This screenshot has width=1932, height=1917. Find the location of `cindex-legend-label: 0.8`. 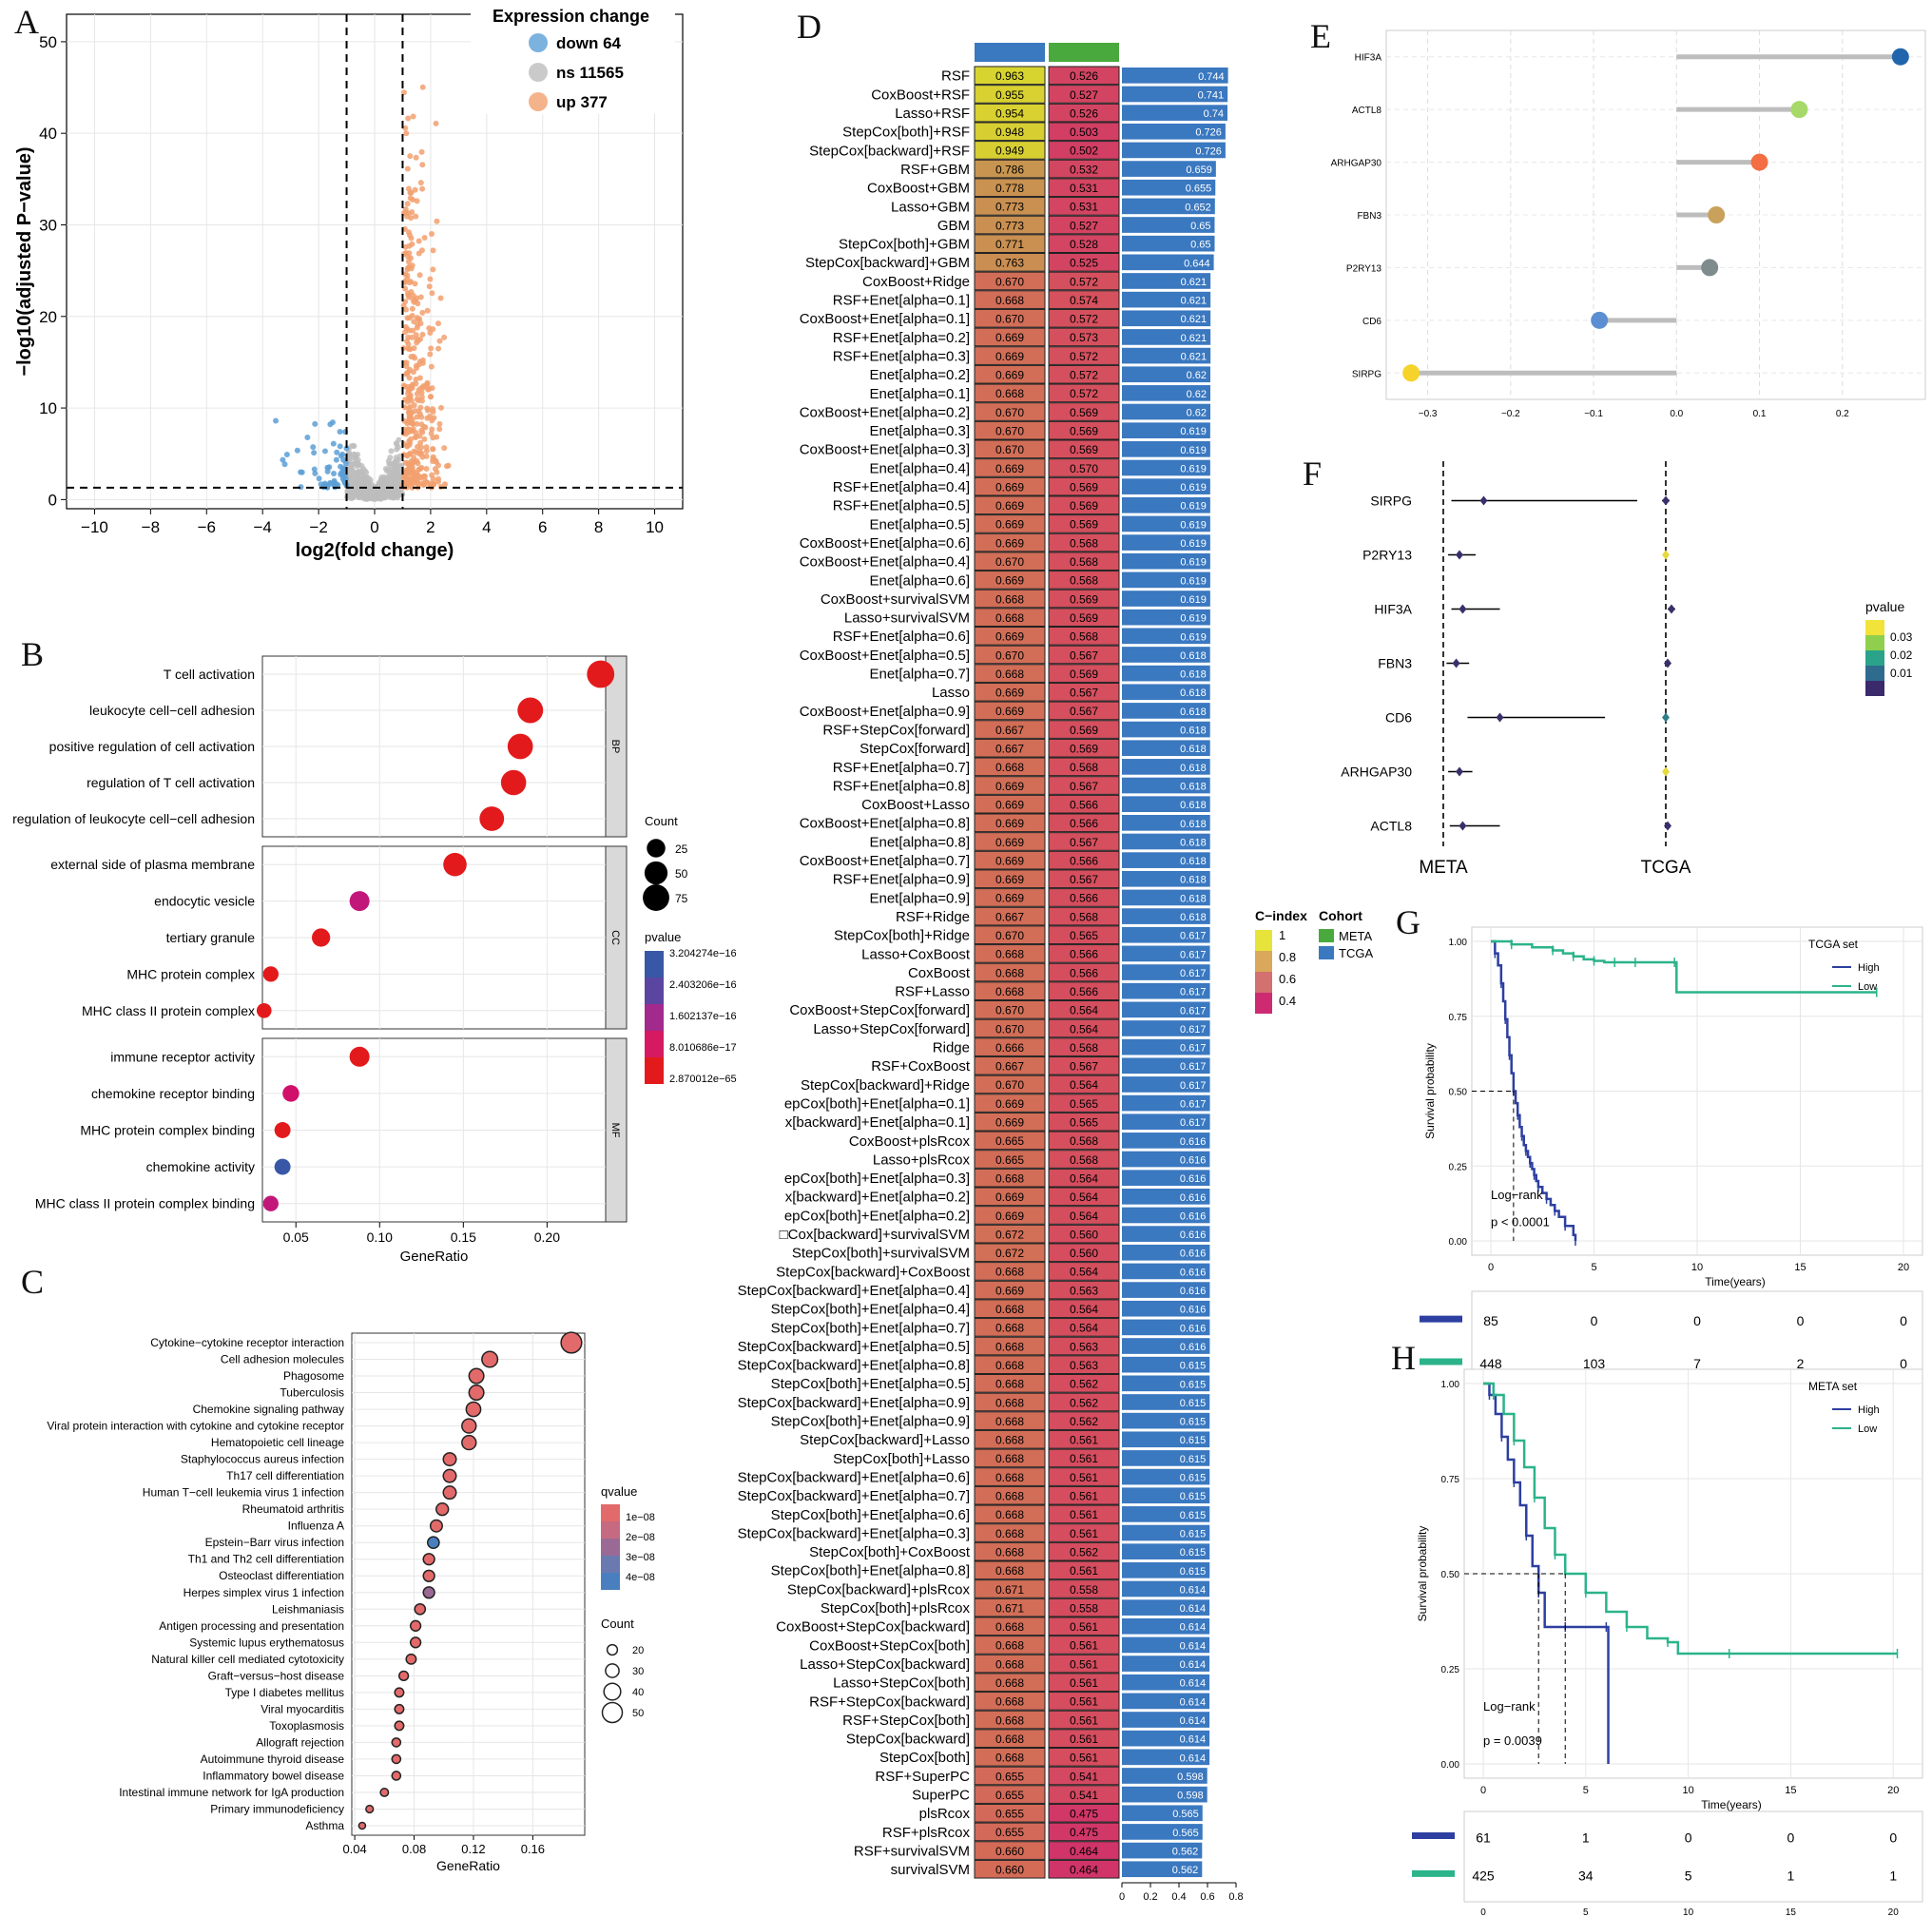

cindex-legend-label: 0.8 is located at coordinates (1287, 957).